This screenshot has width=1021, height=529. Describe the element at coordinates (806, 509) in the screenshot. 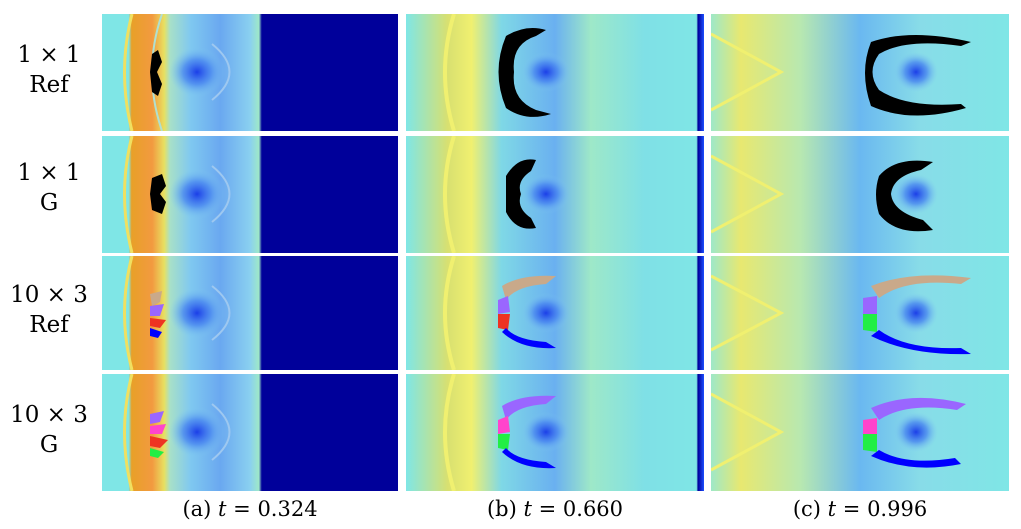

I see `caption-c-label: (c)` at that location.